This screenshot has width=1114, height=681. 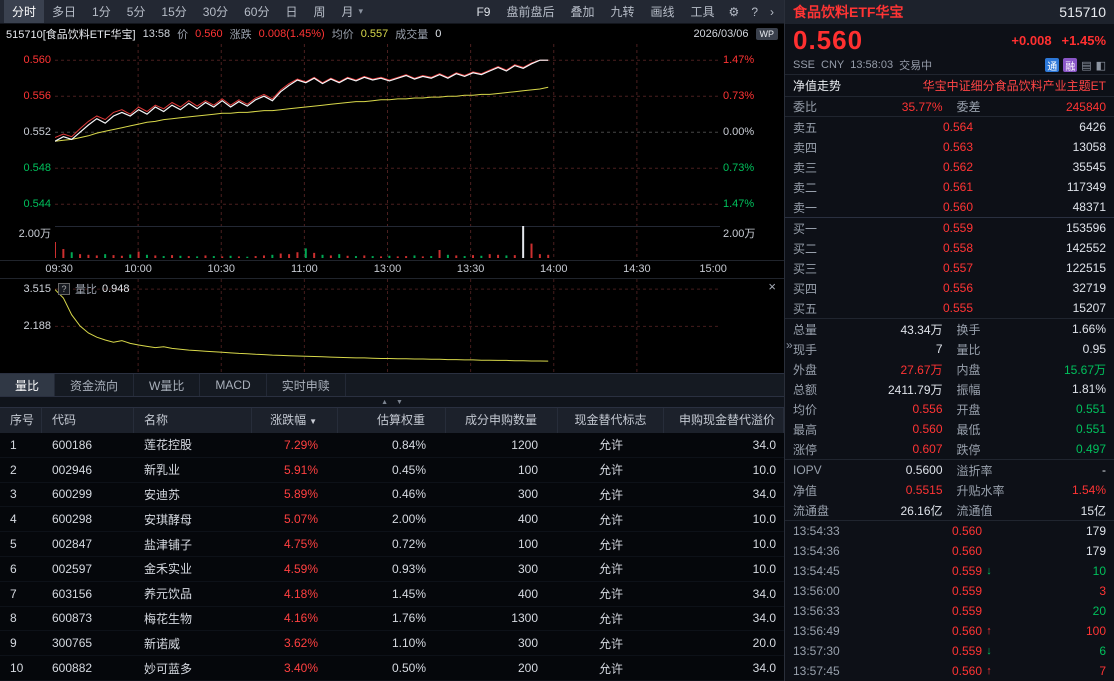 I want to click on margin-badge-2: 融, so click(x=1070, y=65).